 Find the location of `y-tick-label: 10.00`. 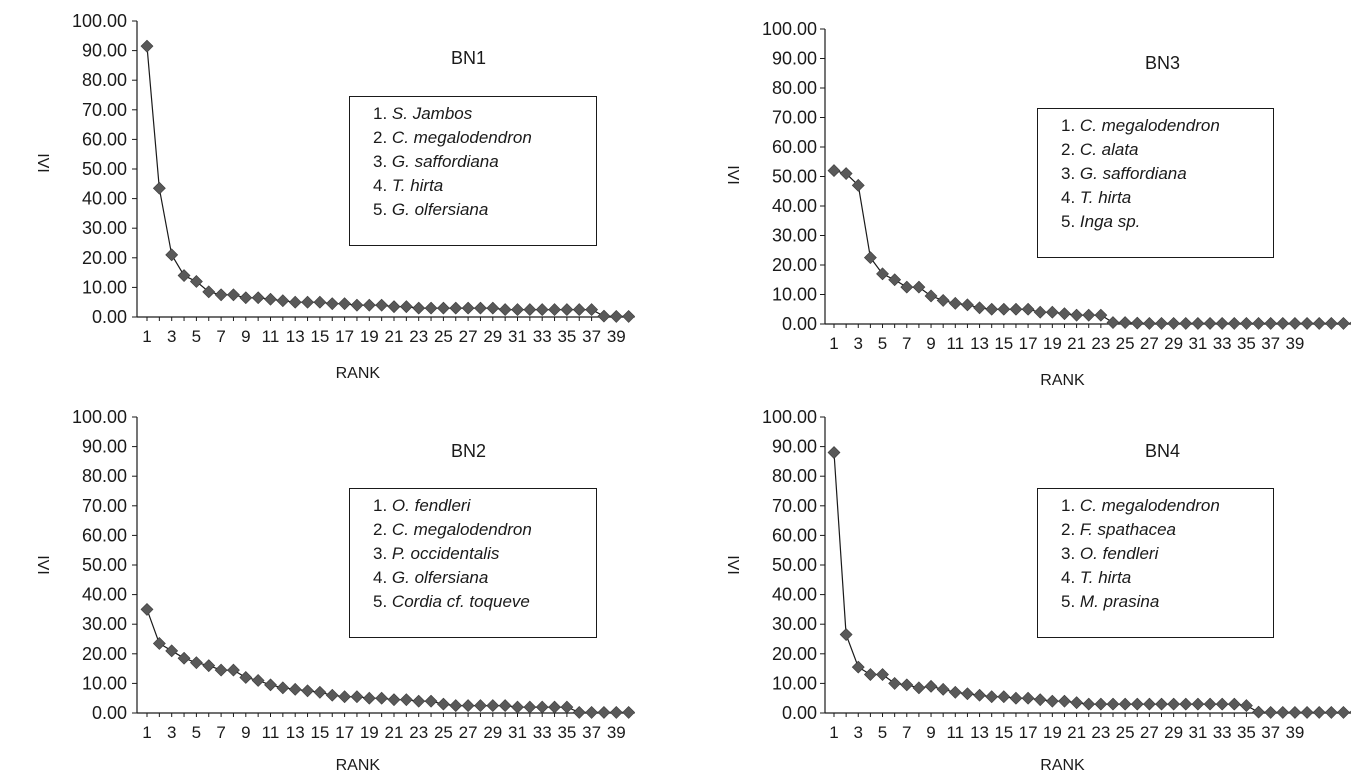

y-tick-label: 10.00 is located at coordinates (104, 287).